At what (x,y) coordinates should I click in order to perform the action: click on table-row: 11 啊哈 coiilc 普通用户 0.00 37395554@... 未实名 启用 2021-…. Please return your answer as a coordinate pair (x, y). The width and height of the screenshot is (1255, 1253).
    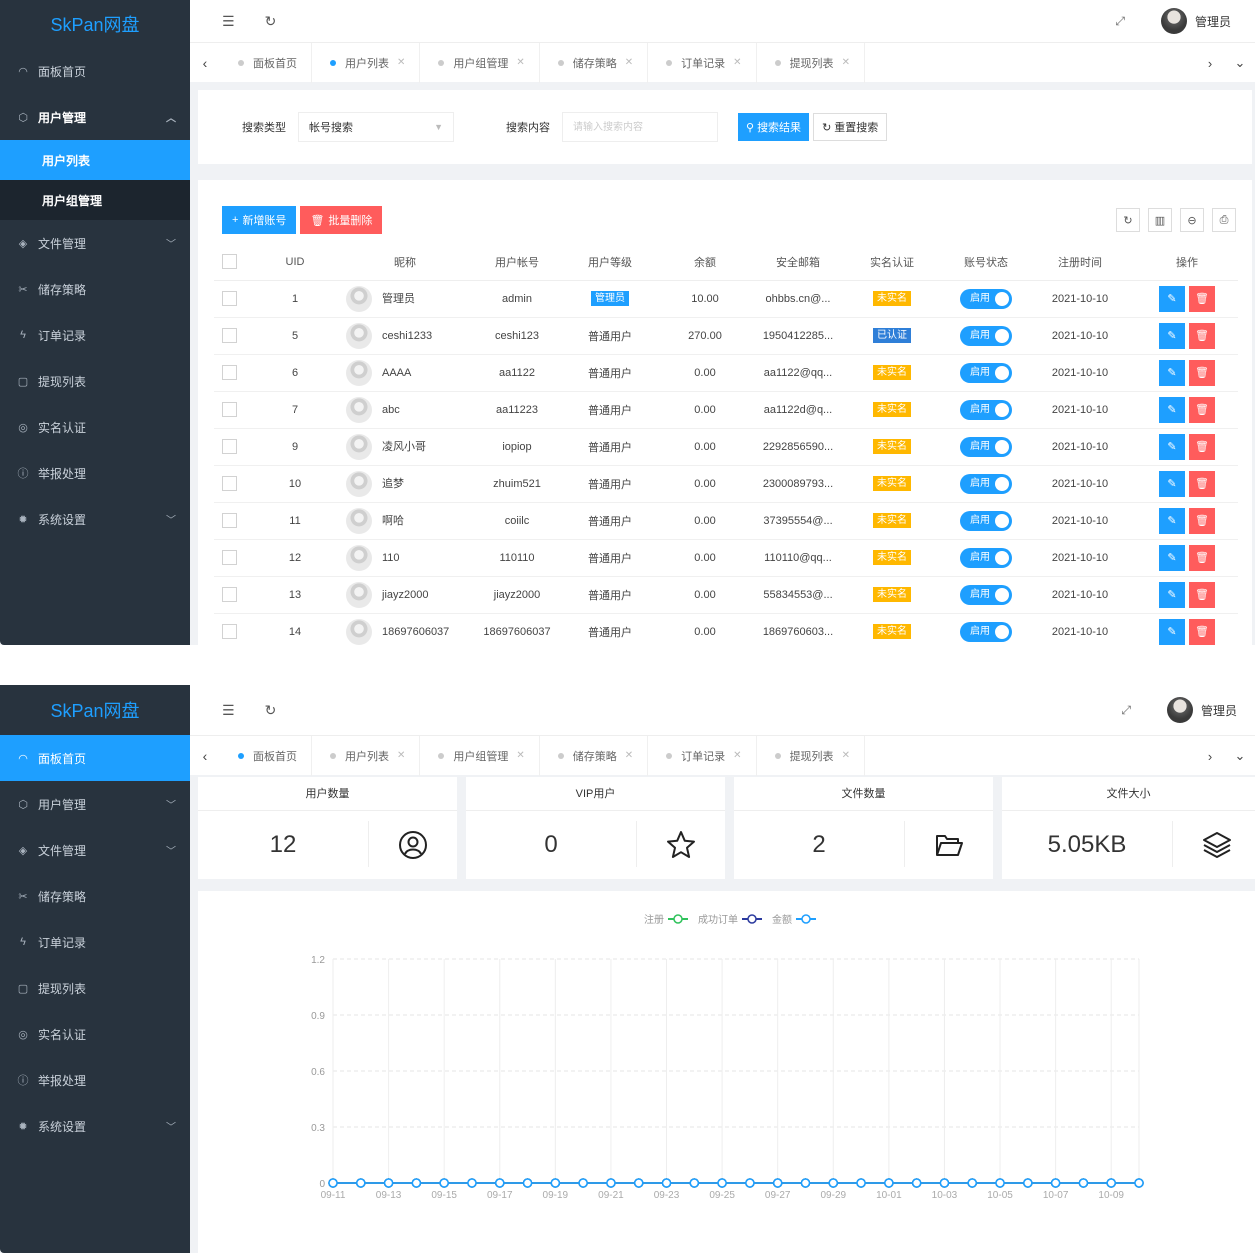
    Looking at the image, I should click on (726, 521).